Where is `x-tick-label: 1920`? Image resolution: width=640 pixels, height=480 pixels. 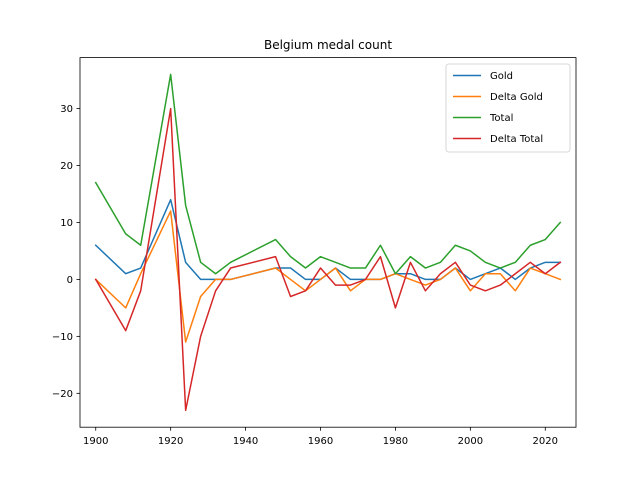 x-tick-label: 1920 is located at coordinates (170, 441).